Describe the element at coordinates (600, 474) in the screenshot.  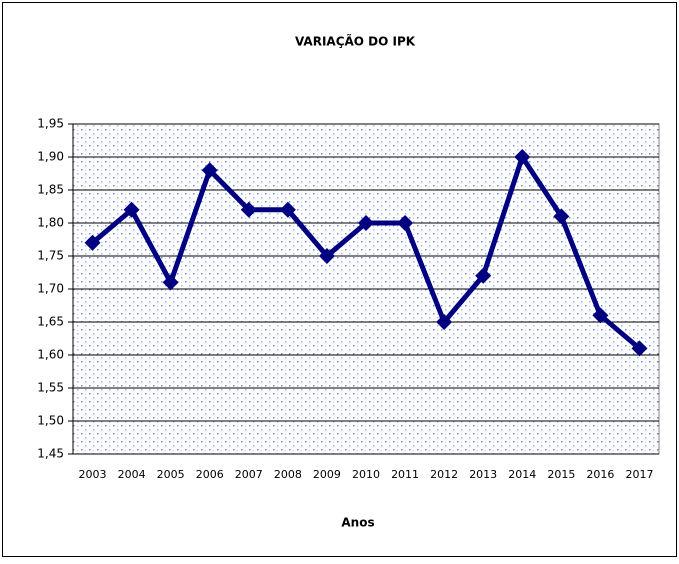
I see `x-tick-label: 2016` at that location.